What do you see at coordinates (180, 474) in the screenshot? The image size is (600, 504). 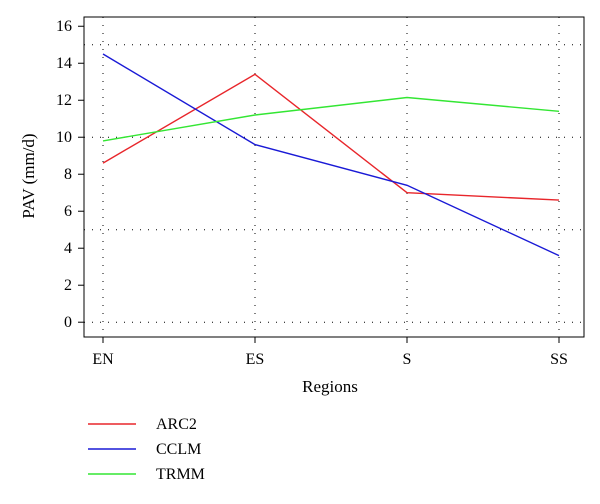 I see `legend-label-trmm: TRMM` at bounding box center [180, 474].